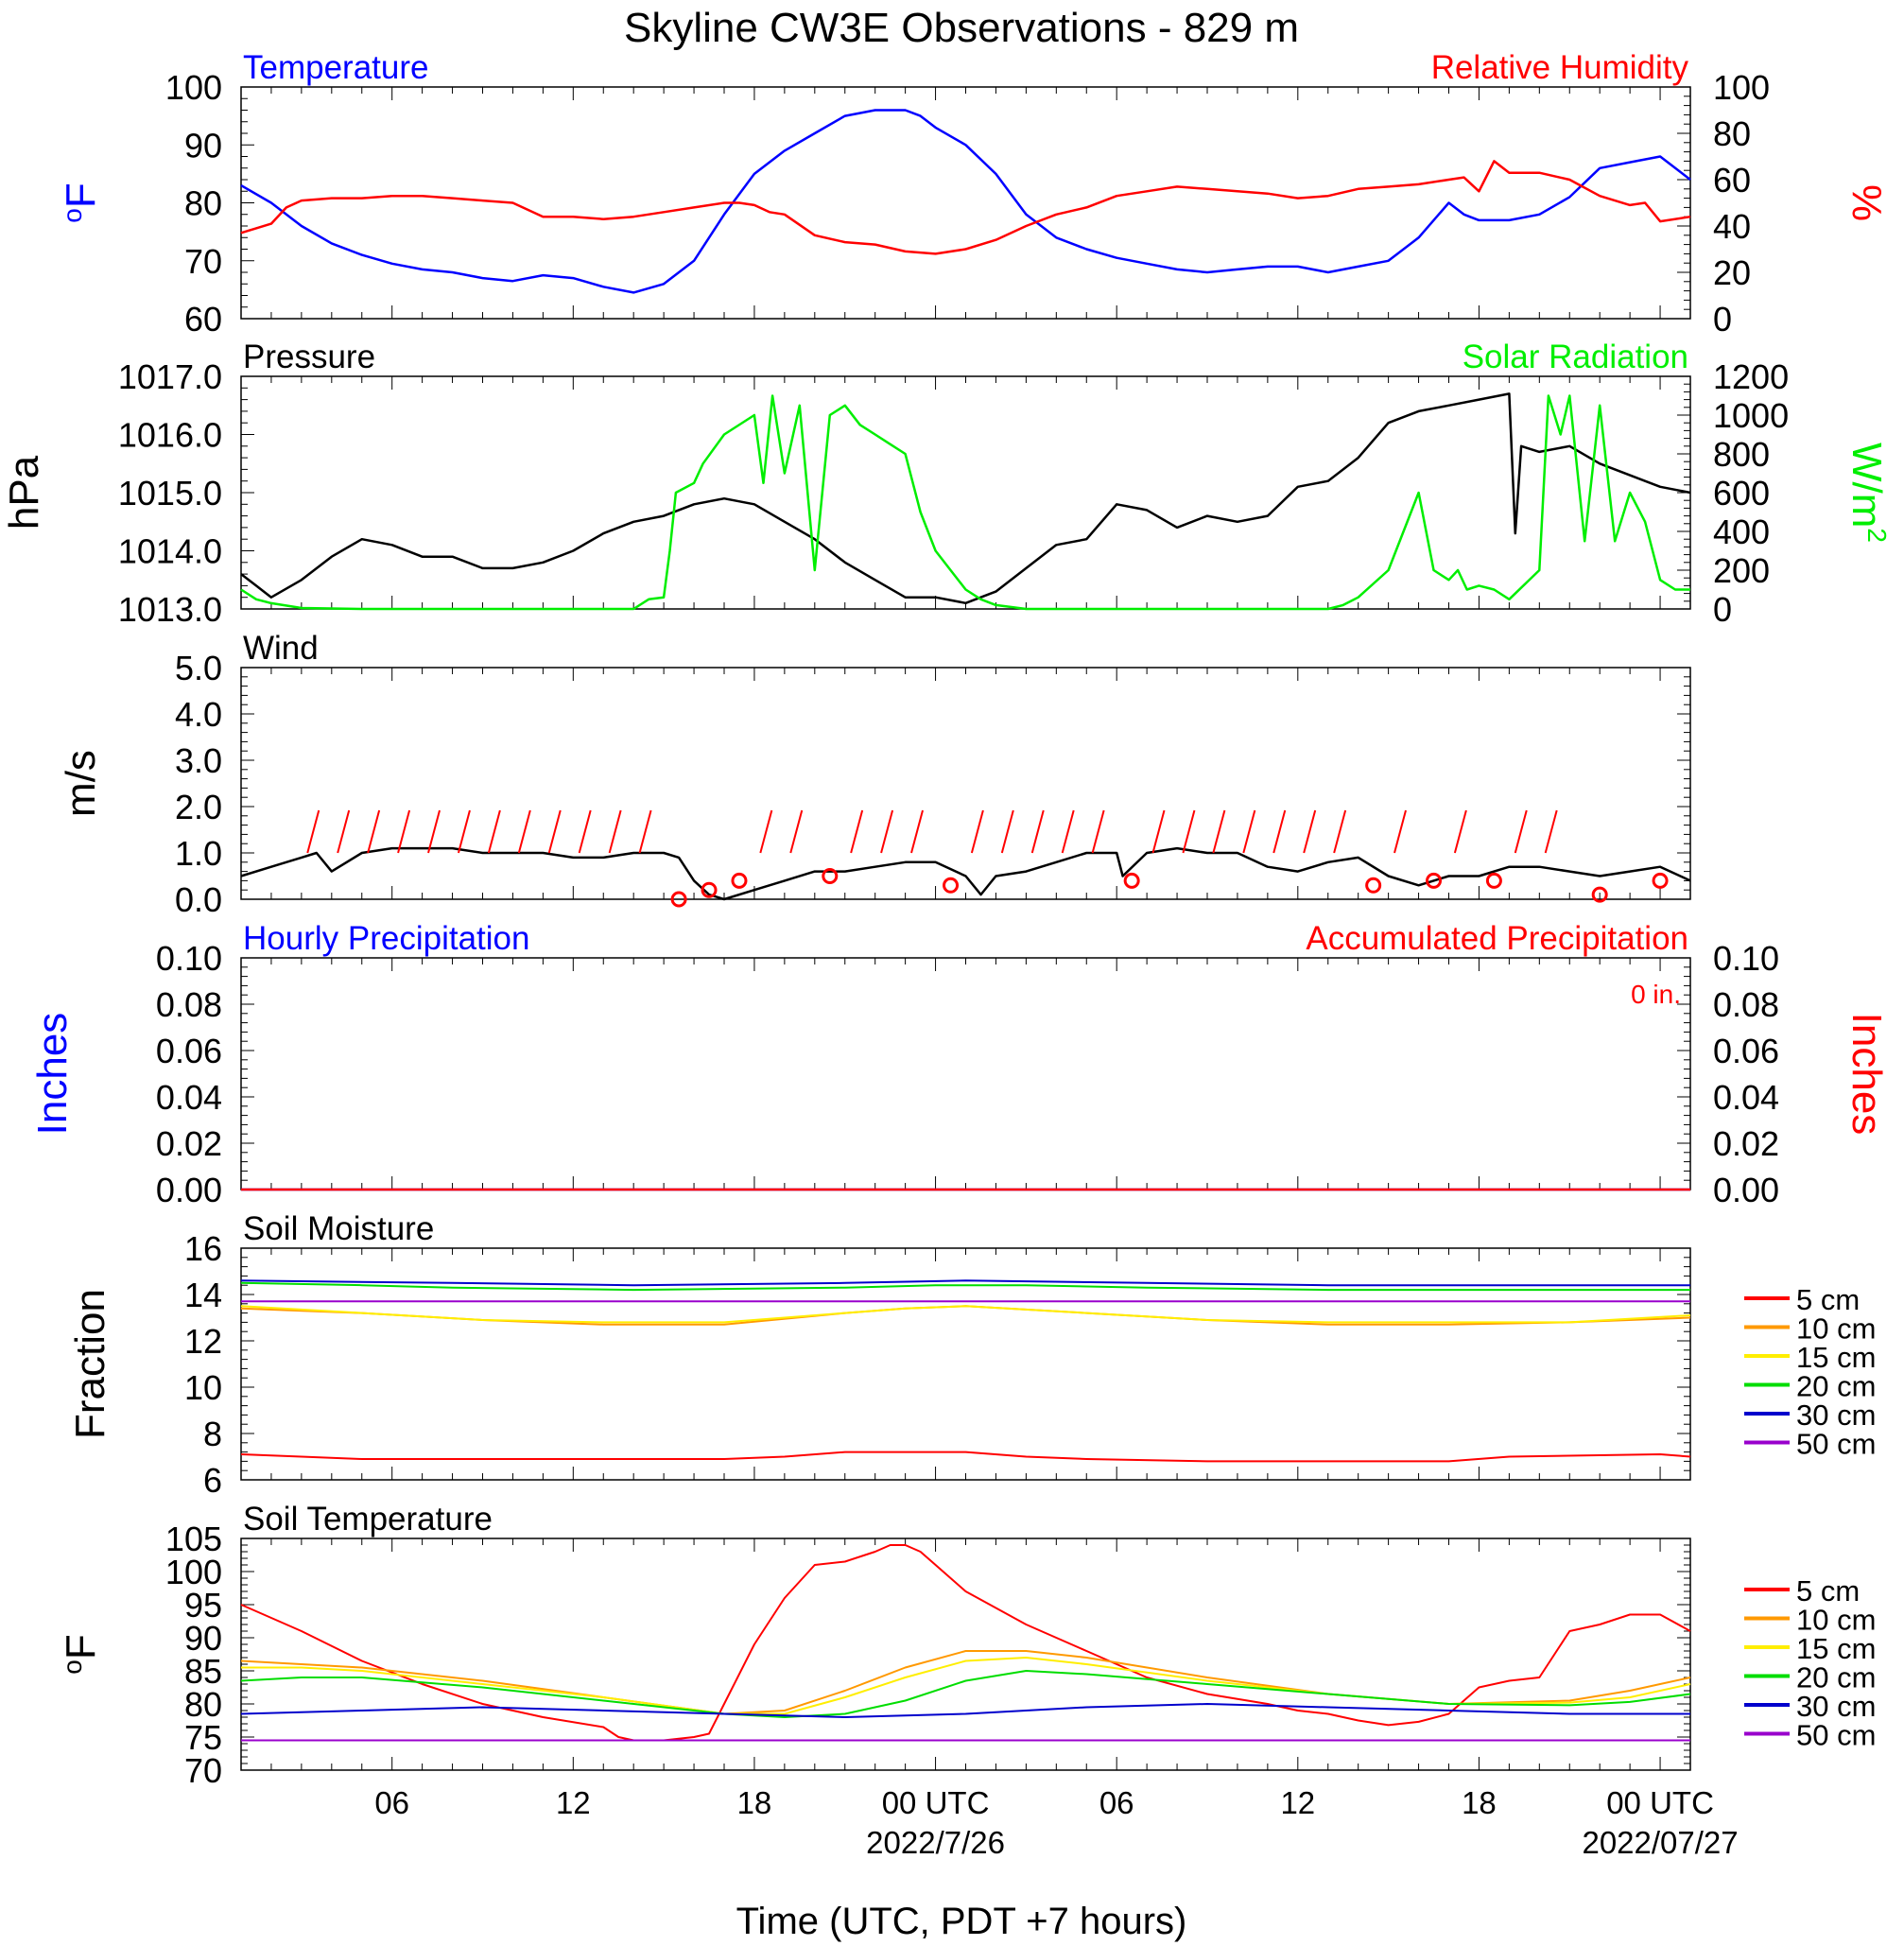 The image size is (1904, 1946). Describe the element at coordinates (203, 1606) in the screenshot. I see `y-tick-label-left: 95` at that location.